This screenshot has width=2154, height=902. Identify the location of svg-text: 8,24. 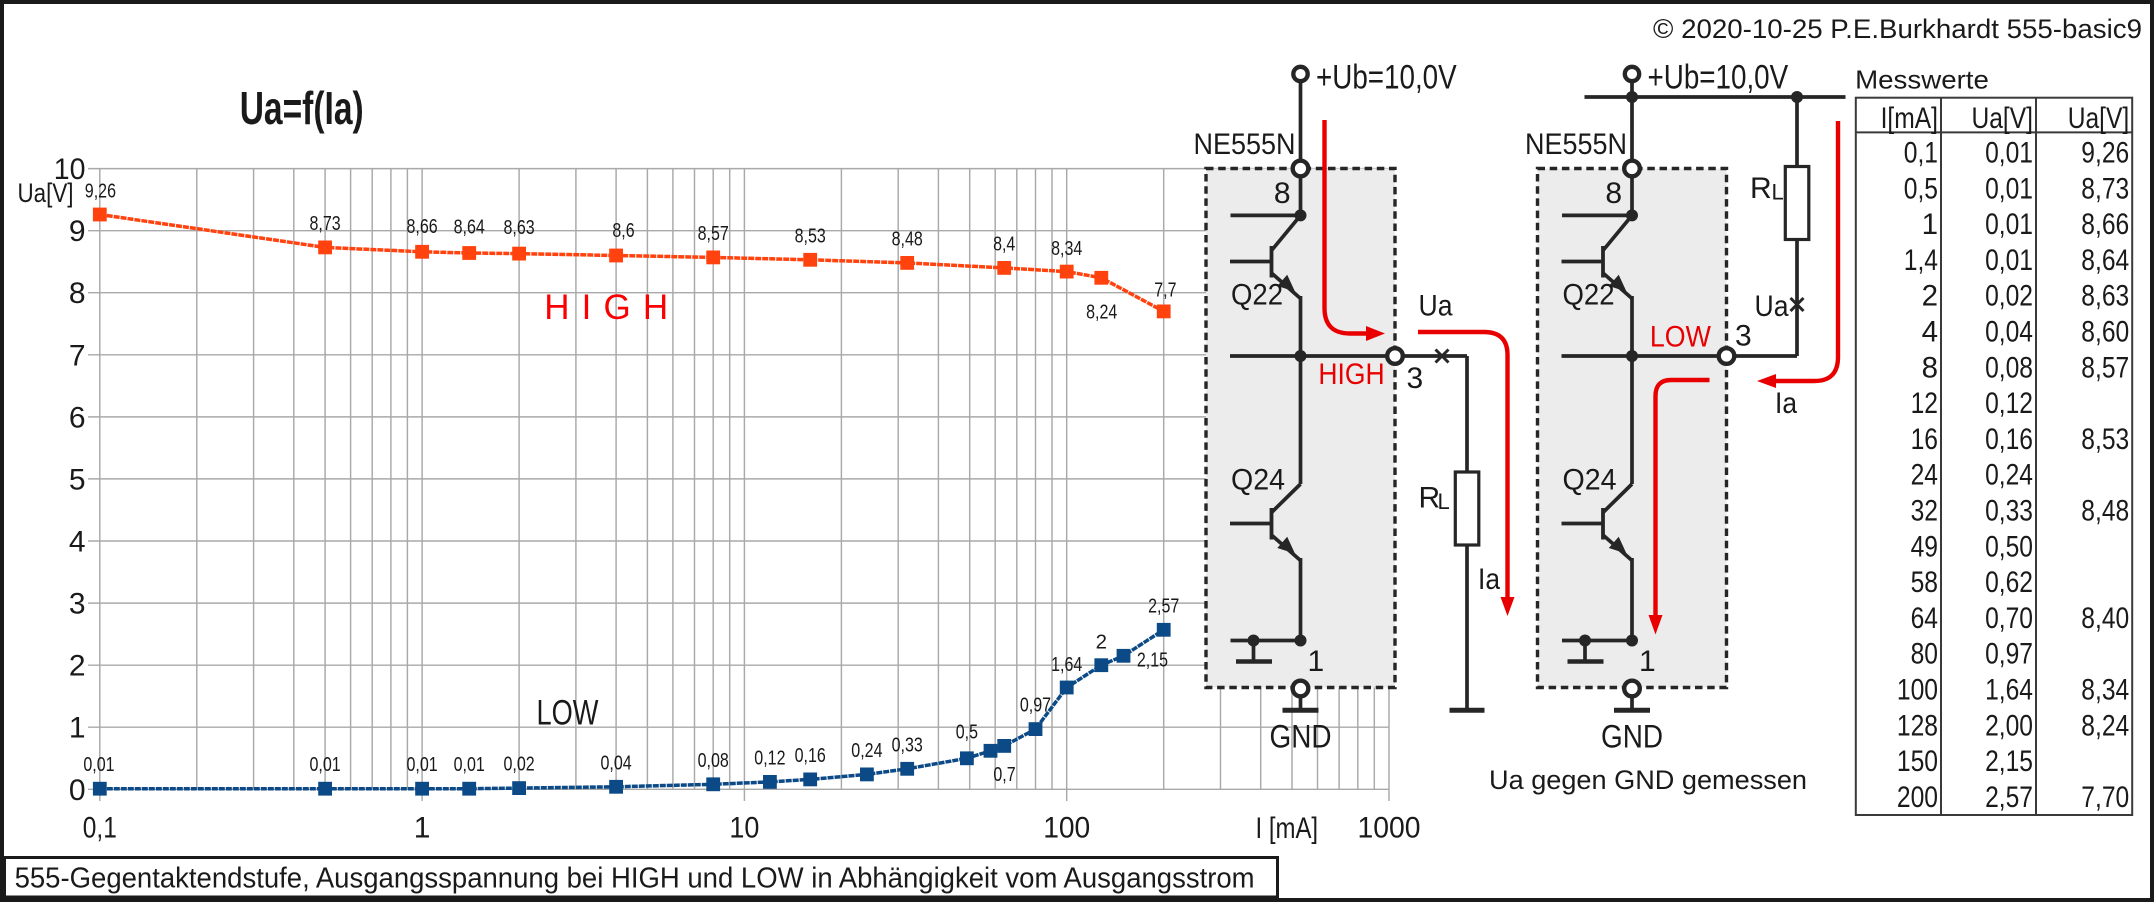
(1101, 311).